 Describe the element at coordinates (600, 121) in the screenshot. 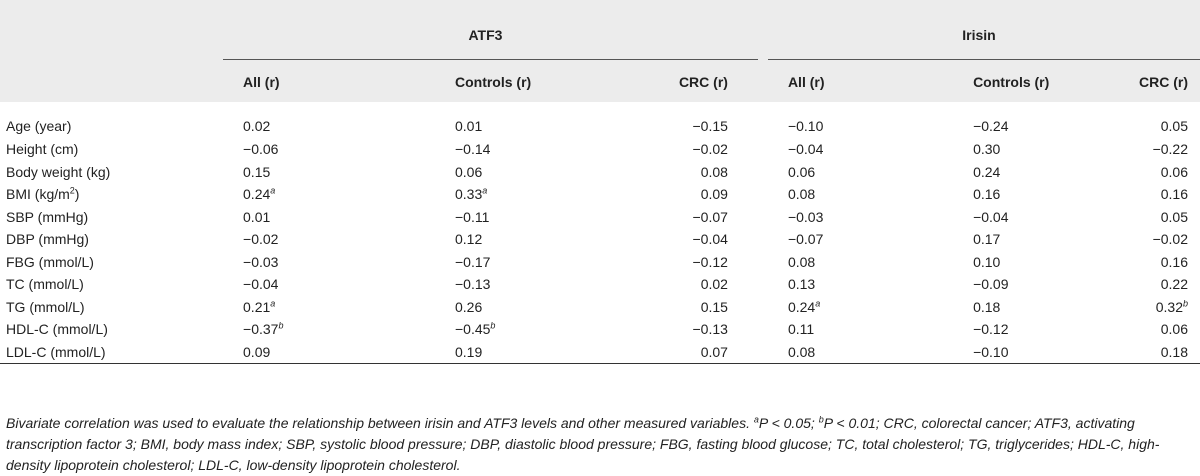

I see `table-row: Age (year) 0.02 0.01 −0.15 −0.10 −0.24 0.05` at that location.